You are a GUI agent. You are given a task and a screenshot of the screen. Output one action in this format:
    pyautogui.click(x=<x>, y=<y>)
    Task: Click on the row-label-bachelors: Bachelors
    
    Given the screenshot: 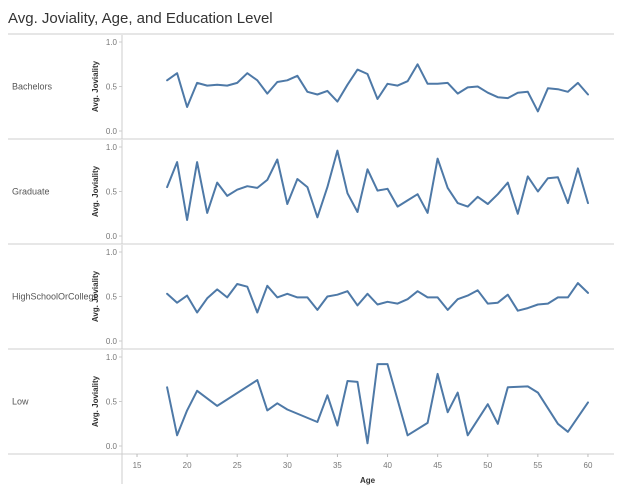 What is the action you would take?
    pyautogui.click(x=32, y=87)
    